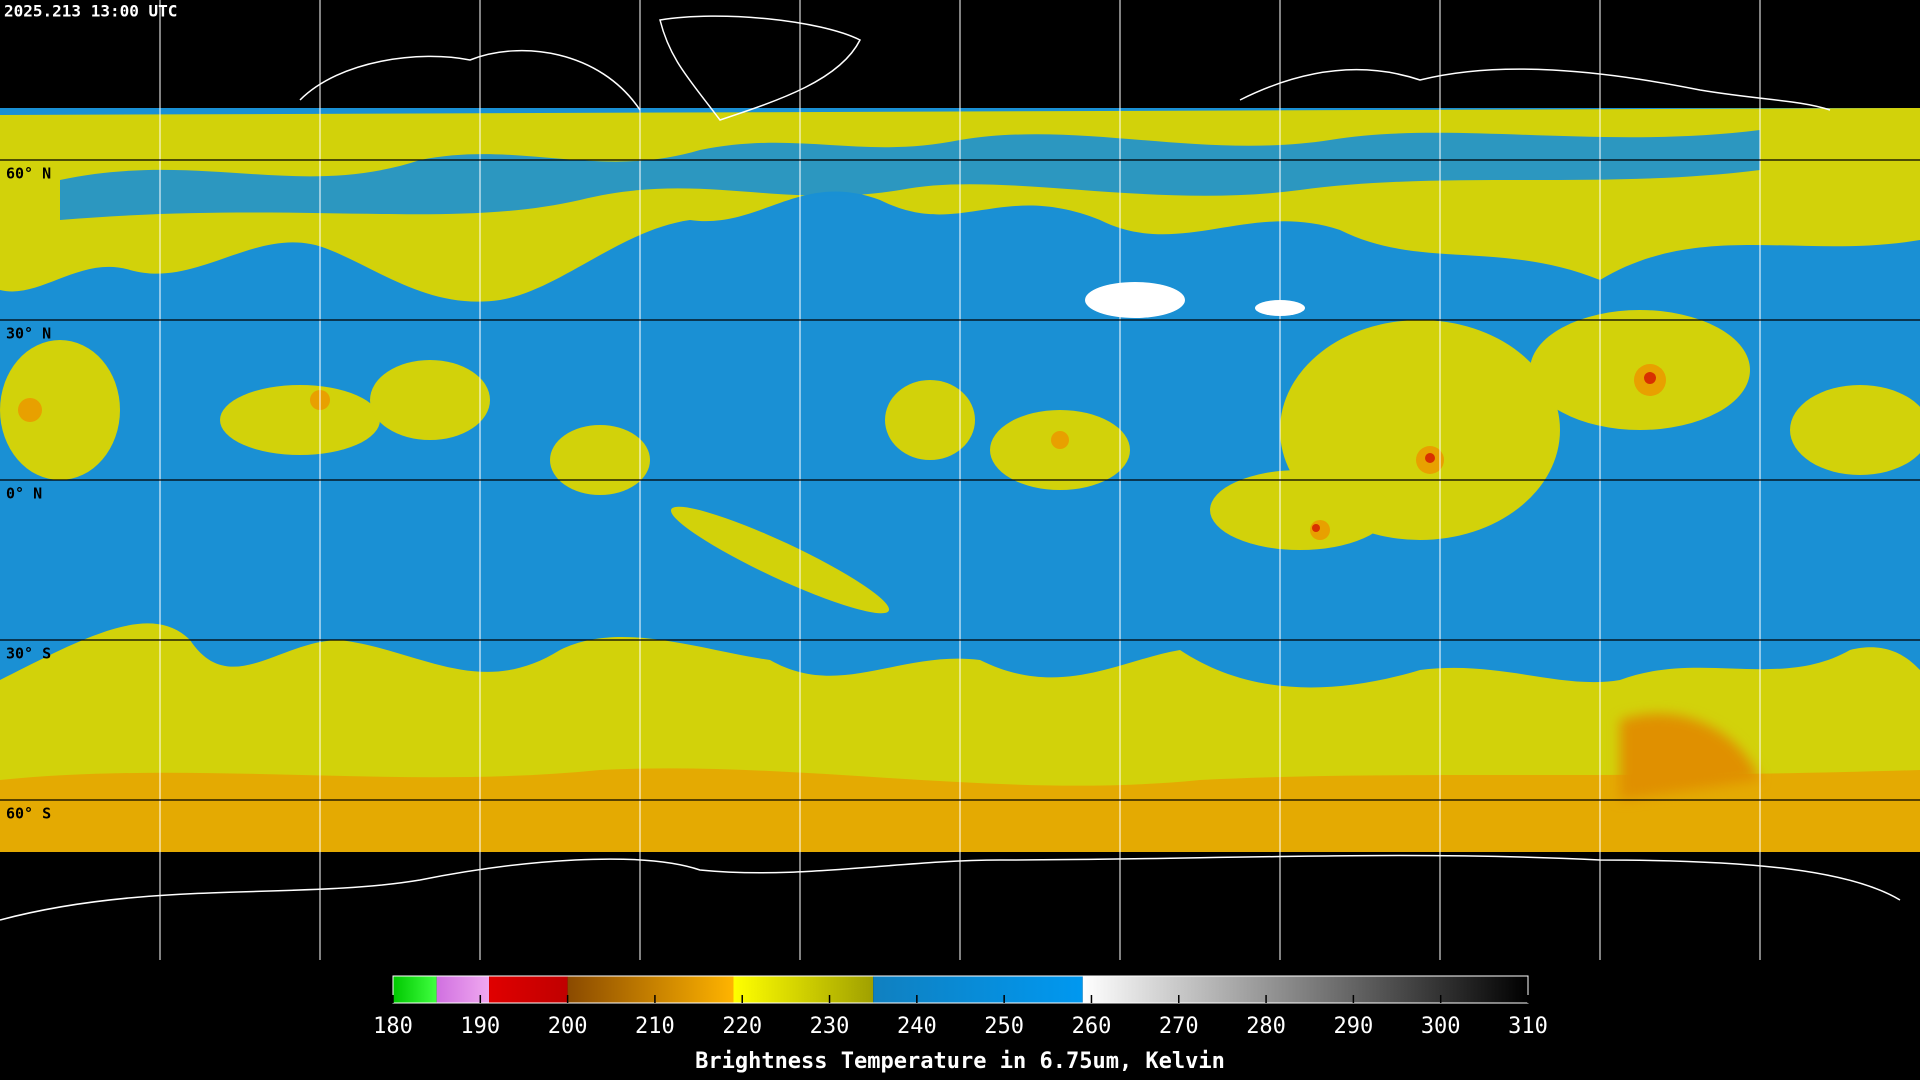  I want to click on coastline-eurasia, so click(1535, 89).